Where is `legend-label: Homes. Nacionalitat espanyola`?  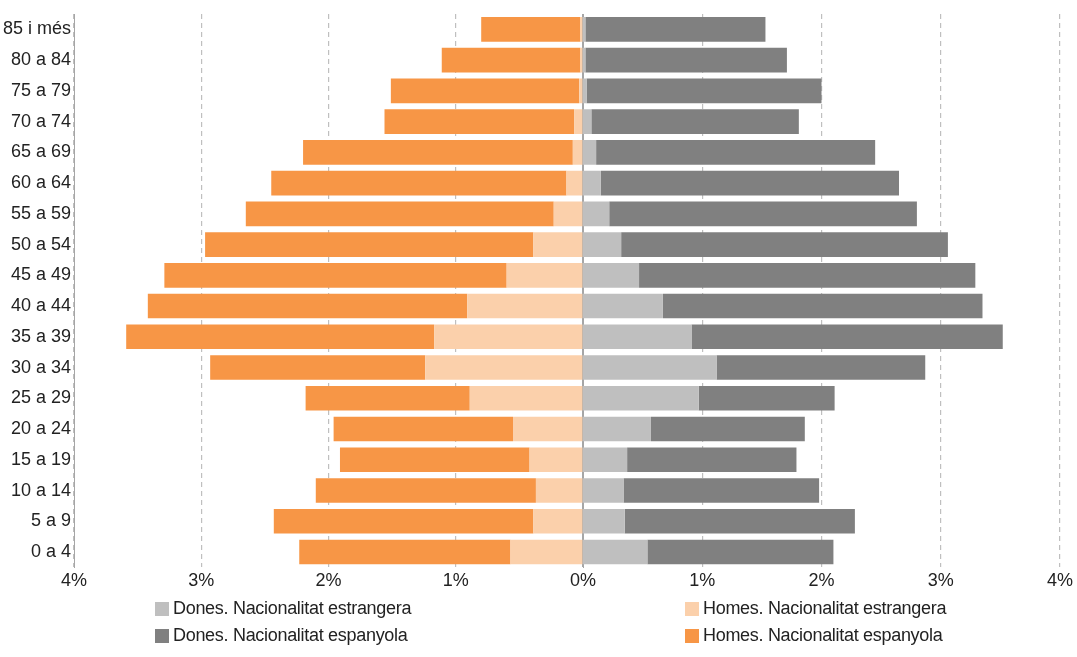
legend-label: Homes. Nacionalitat espanyola is located at coordinates (823, 635).